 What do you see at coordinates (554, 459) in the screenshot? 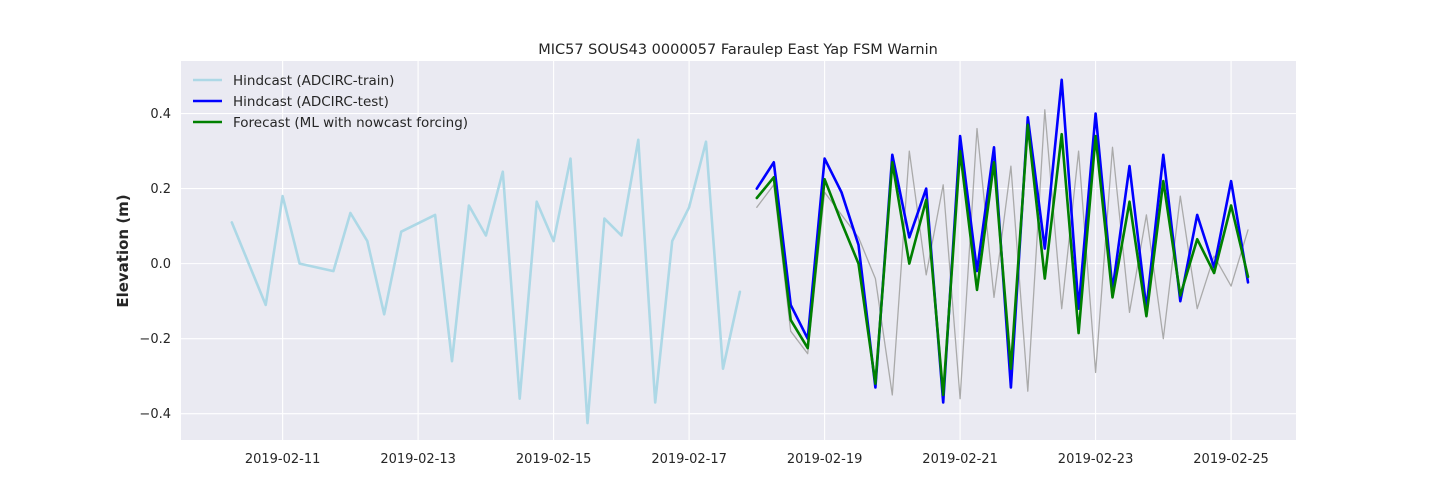
I see `x-tick-label: 2019-02-15` at bounding box center [554, 459].